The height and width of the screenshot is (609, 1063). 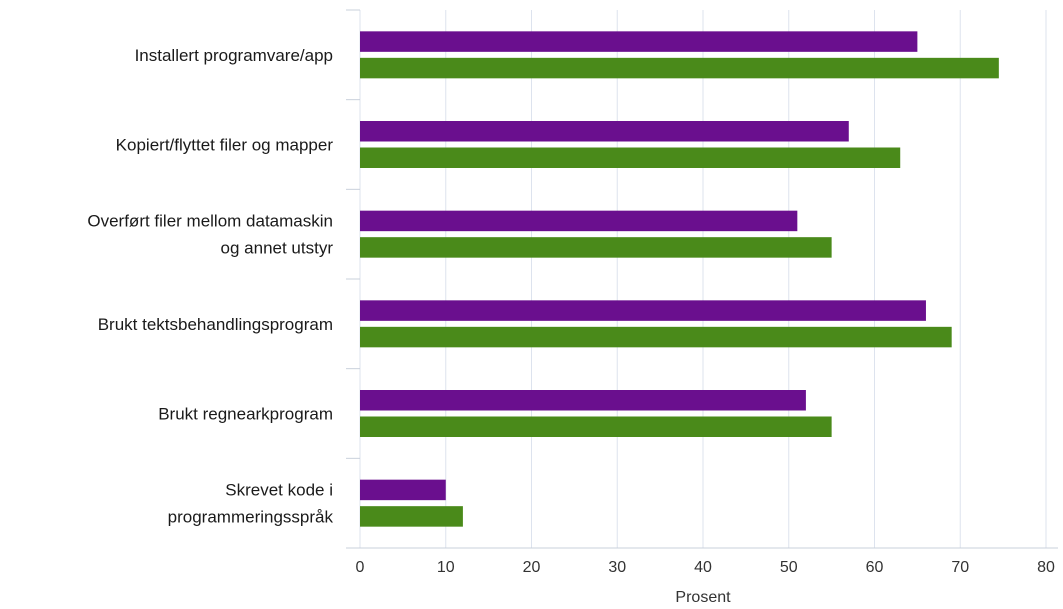 I want to click on category-label: Brukt tektsbehandlingsprogram, so click(x=215, y=324).